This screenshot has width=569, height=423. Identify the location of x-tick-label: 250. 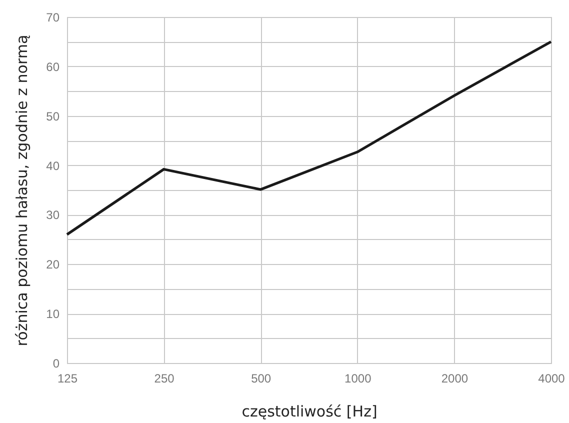
(164, 379).